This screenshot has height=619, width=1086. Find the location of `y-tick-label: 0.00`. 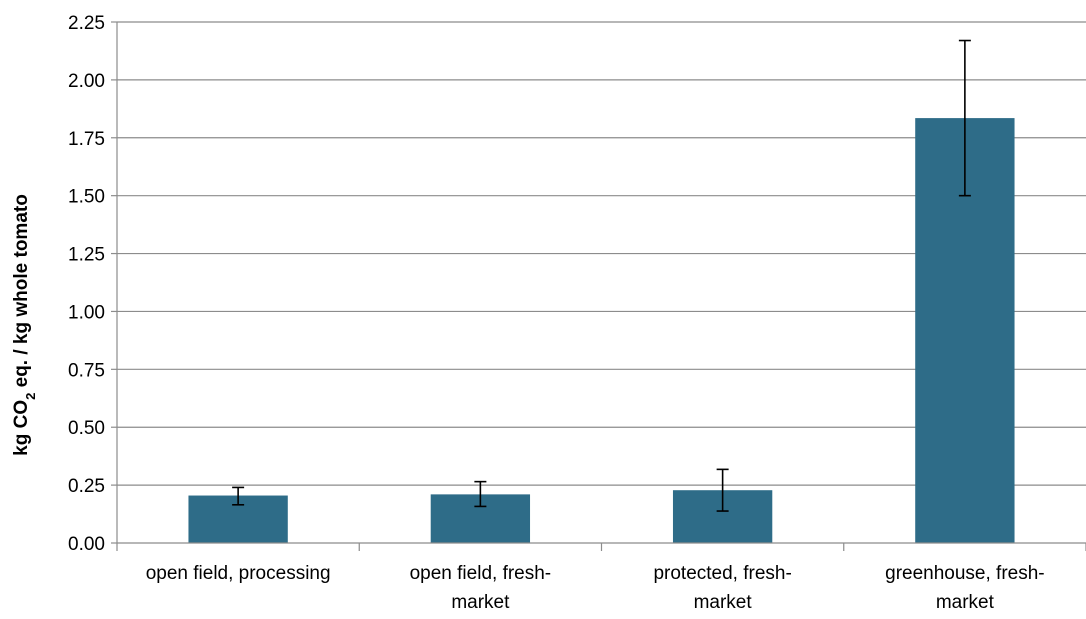

y-tick-label: 0.00 is located at coordinates (86, 544).